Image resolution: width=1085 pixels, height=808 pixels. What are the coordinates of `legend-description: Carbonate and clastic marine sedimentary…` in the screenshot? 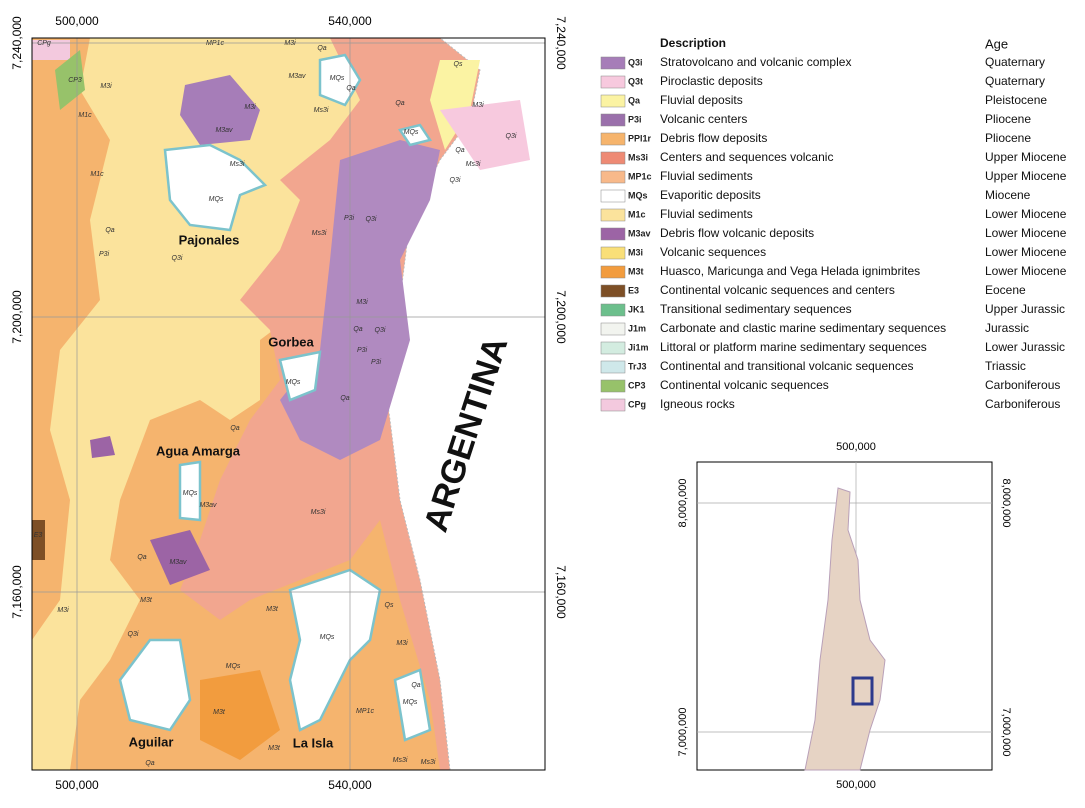 It's located at (803, 328).